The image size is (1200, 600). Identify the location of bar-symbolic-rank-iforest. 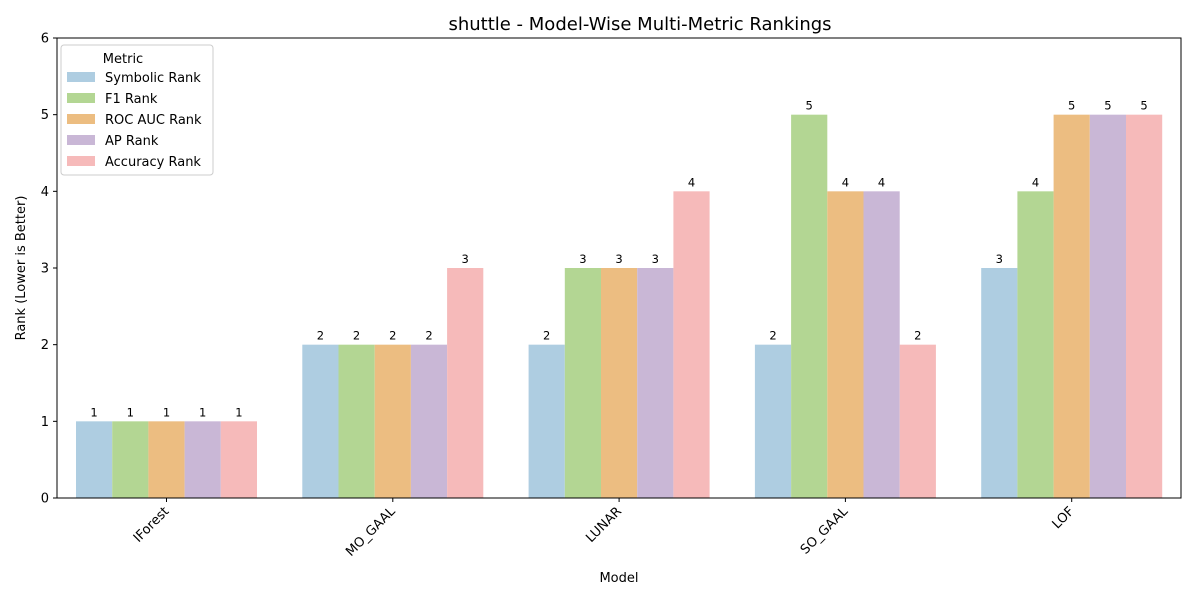
(94, 459).